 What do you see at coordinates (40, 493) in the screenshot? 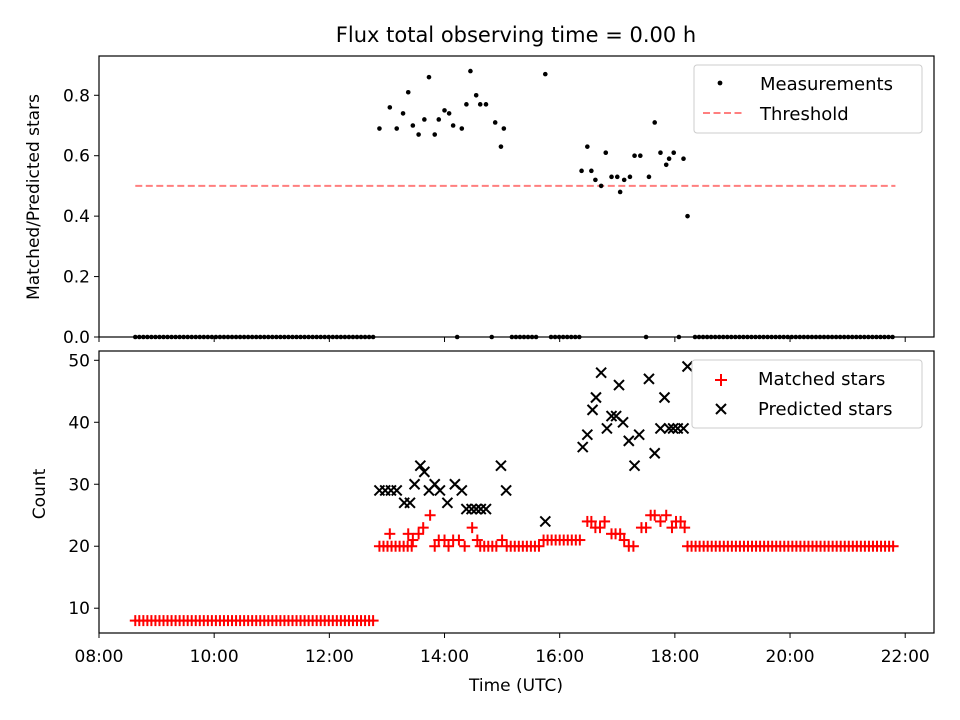
I see `bottom-y-axis-label: Count` at bounding box center [40, 493].